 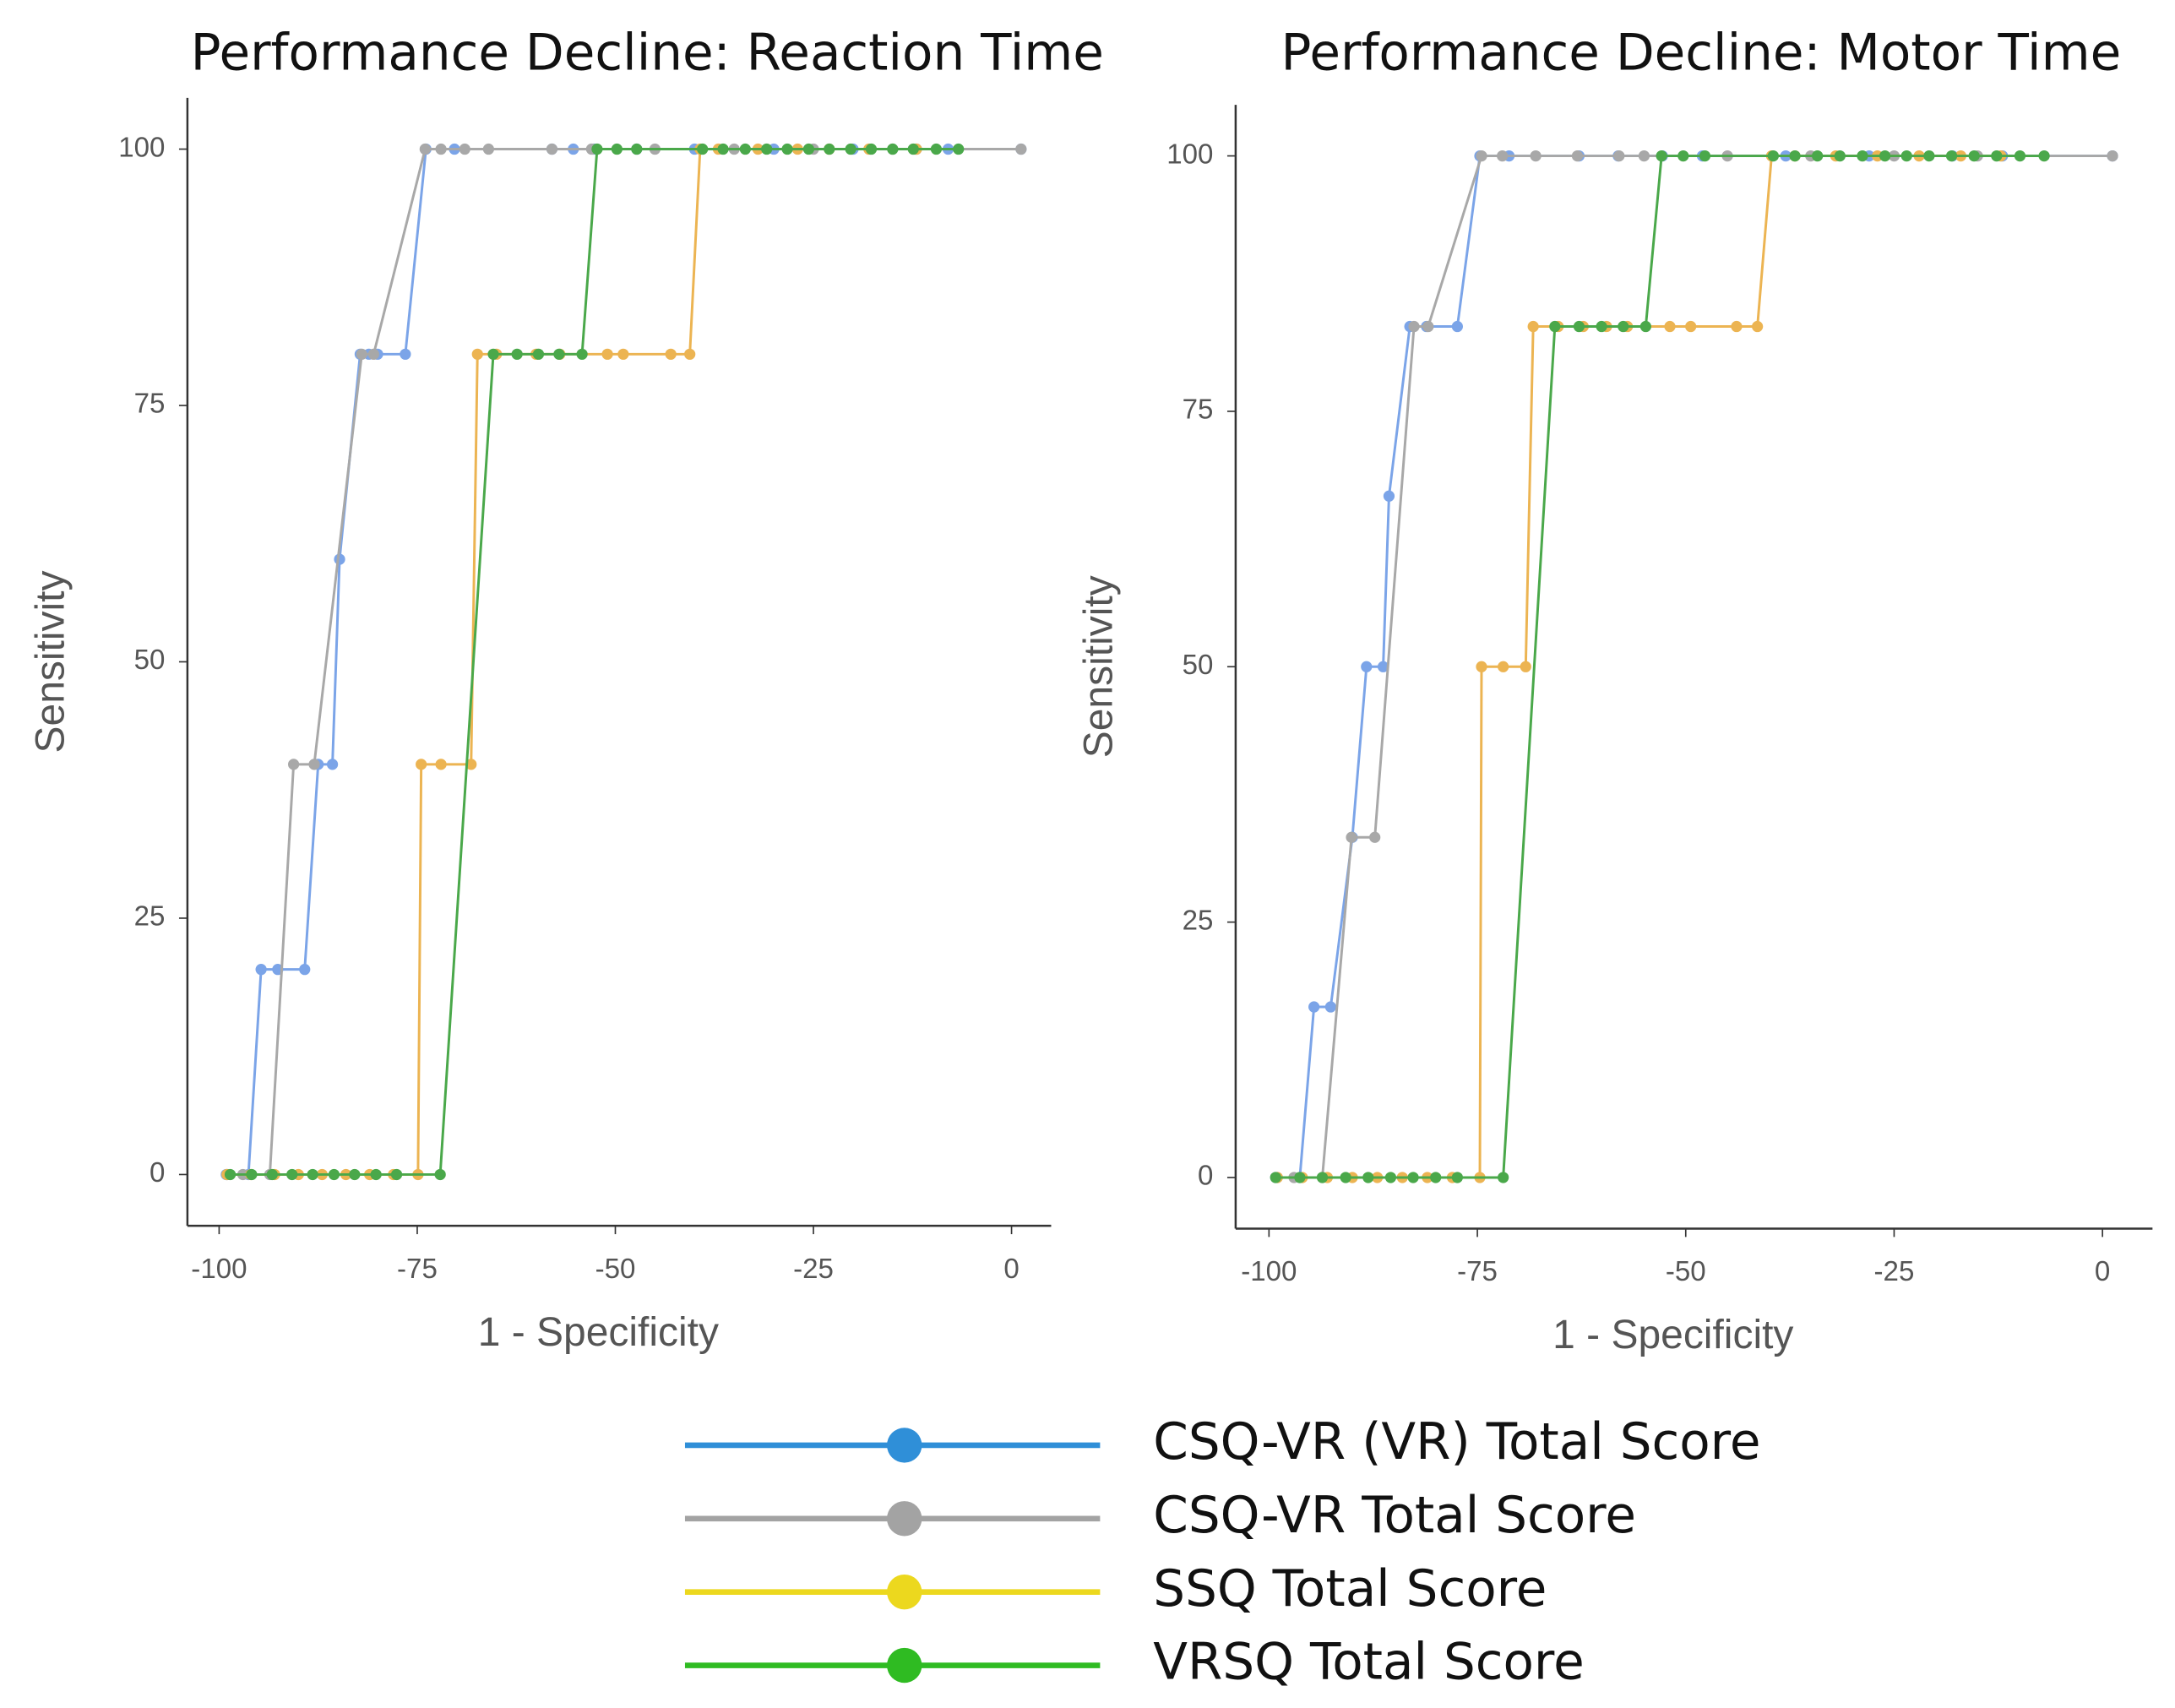 What do you see at coordinates (1394, 1516) in the screenshot?
I see `legend-label: CSQ-VR Total Score` at bounding box center [1394, 1516].